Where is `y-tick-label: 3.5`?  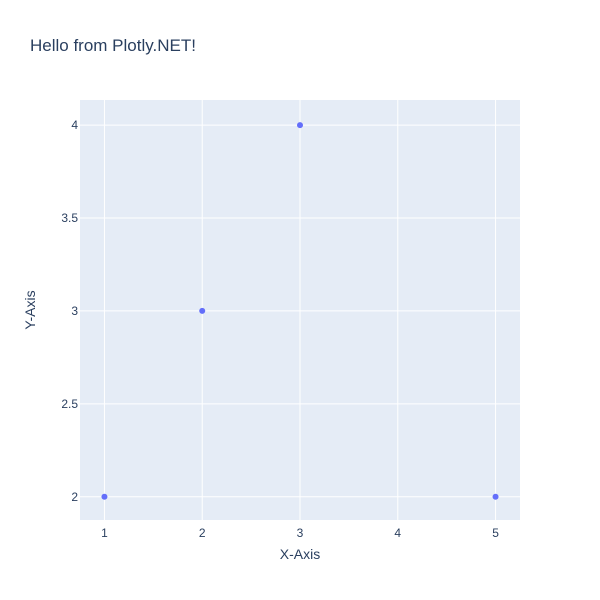
y-tick-label: 3.5 is located at coordinates (69, 218).